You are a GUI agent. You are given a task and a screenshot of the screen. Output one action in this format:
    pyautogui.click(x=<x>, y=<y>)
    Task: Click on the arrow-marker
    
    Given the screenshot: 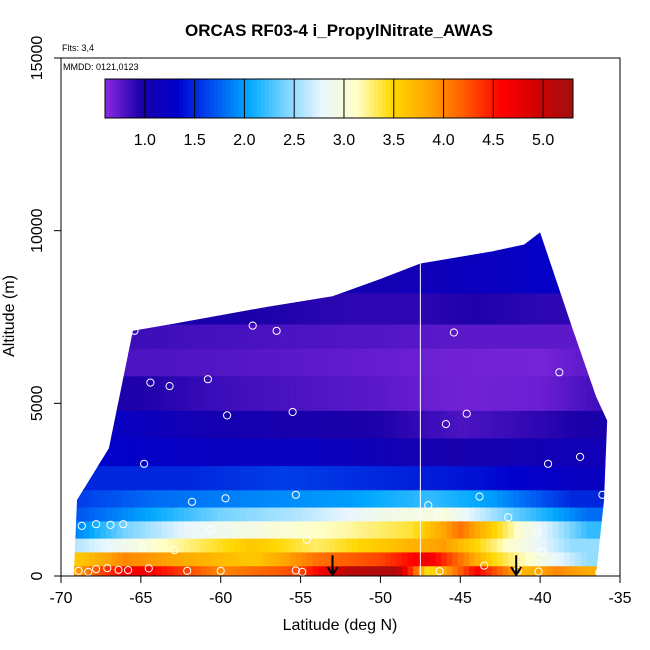 What is the action you would take?
    pyautogui.click(x=516, y=565)
    